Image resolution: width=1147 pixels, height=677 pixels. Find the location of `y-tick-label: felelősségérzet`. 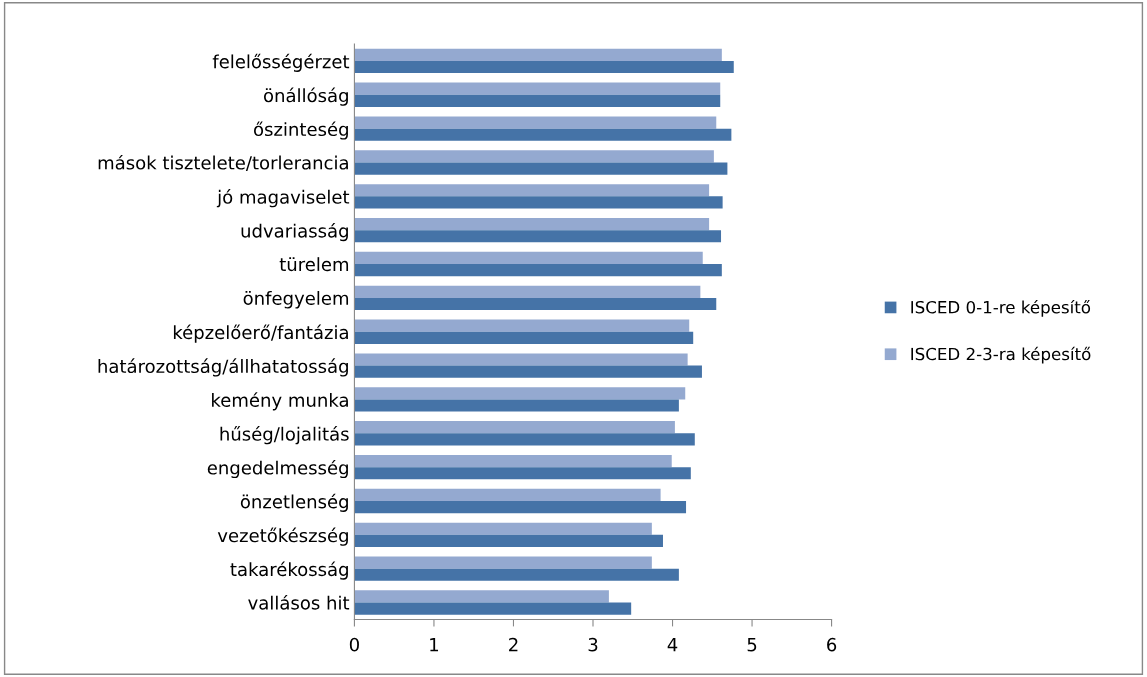

y-tick-label: felelősségérzet is located at coordinates (281, 62).